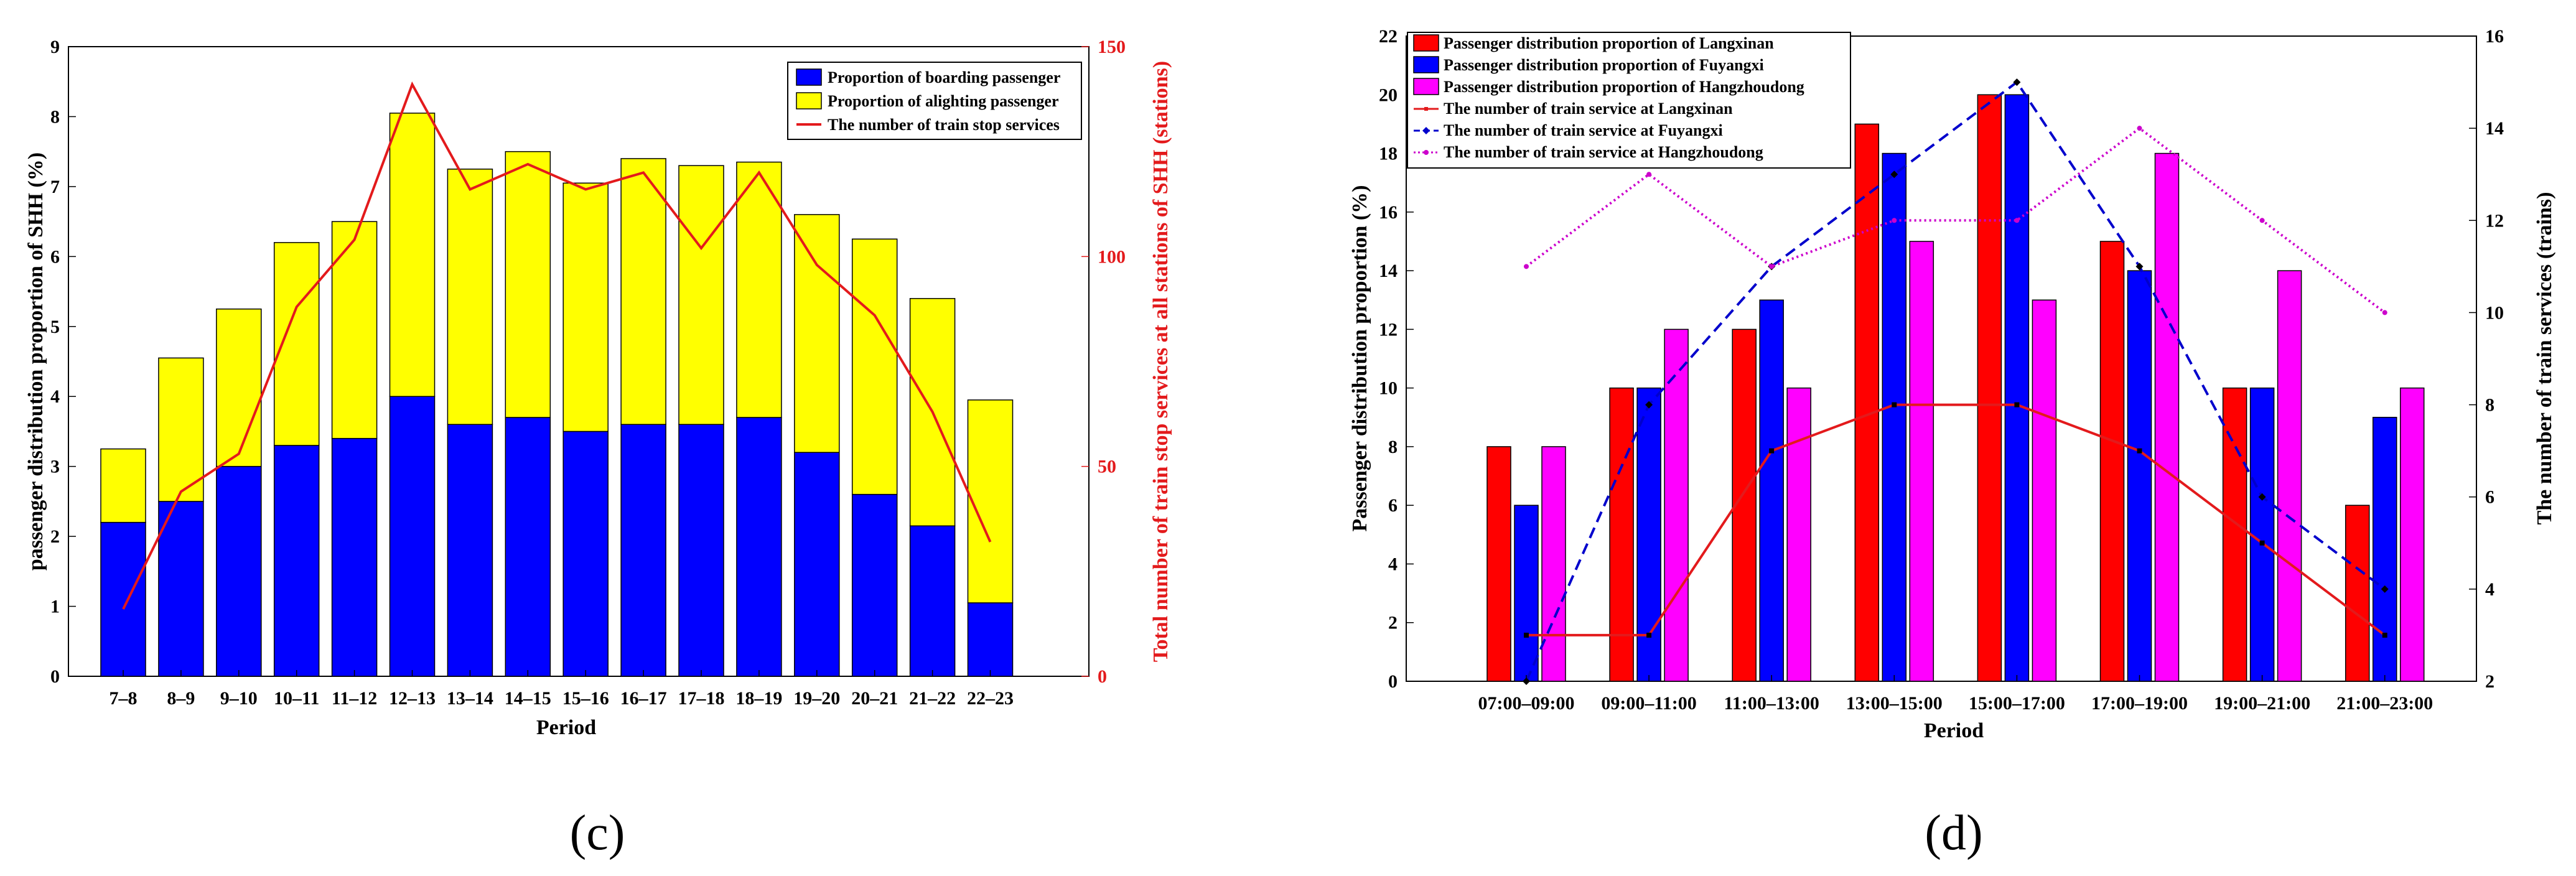 The height and width of the screenshot is (876, 2576). Describe the element at coordinates (1359, 358) in the screenshot. I see `chart-d-ylabel: Passenger distribution proportion (%)` at that location.